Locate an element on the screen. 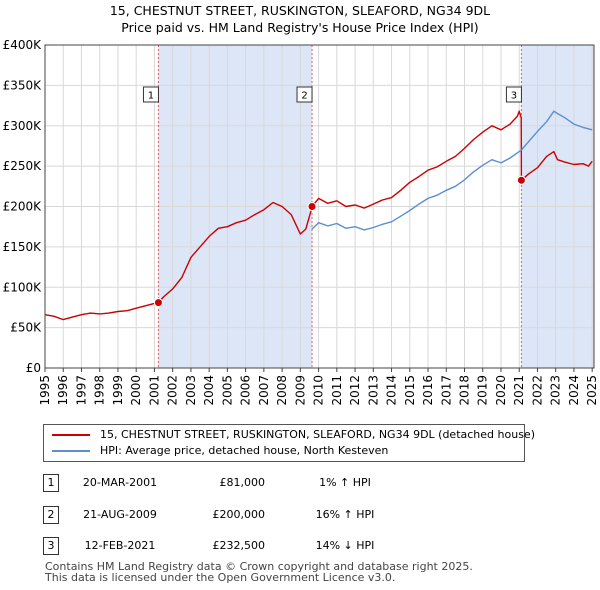 The height and width of the screenshot is (590, 600). sale-date: 20-MAR-2001 is located at coordinates (120, 482).